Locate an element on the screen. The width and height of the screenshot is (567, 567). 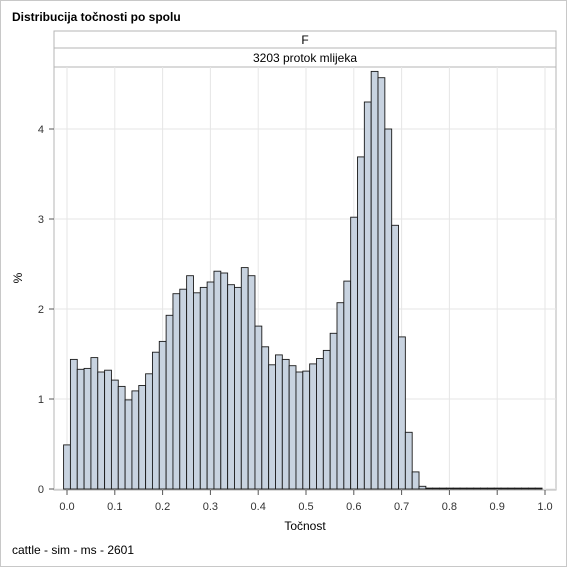
x-tick-label: 0.9 is located at coordinates (497, 507).